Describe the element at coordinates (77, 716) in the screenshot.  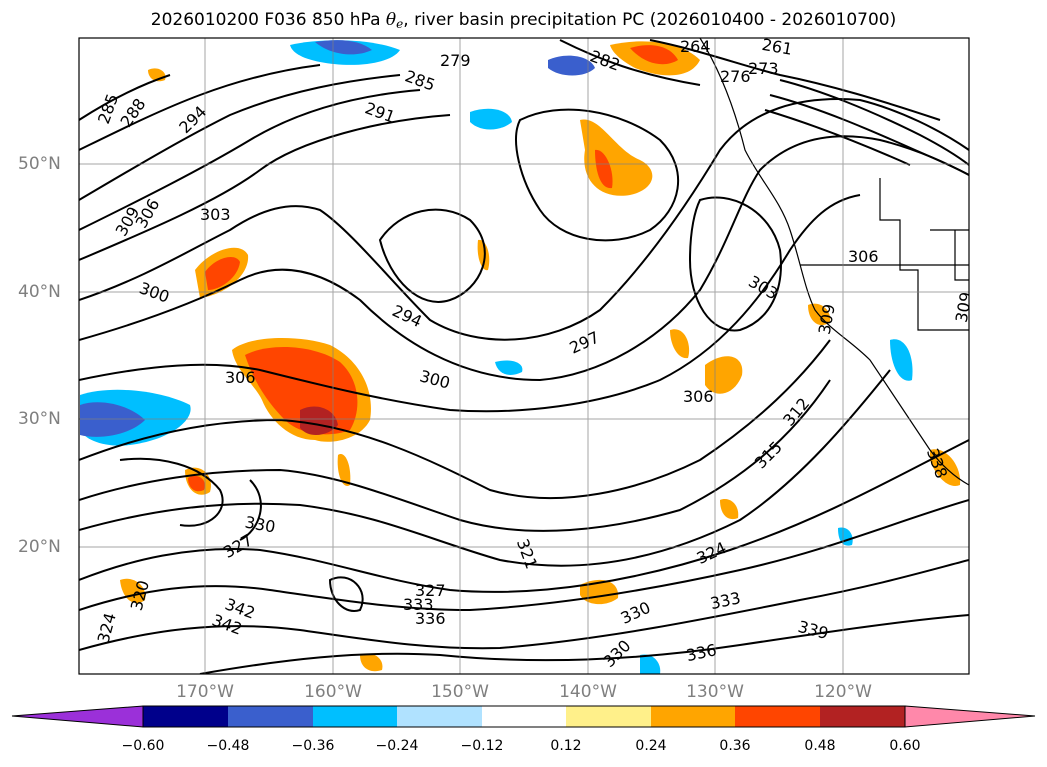
I see `colorbar-extend-low` at that location.